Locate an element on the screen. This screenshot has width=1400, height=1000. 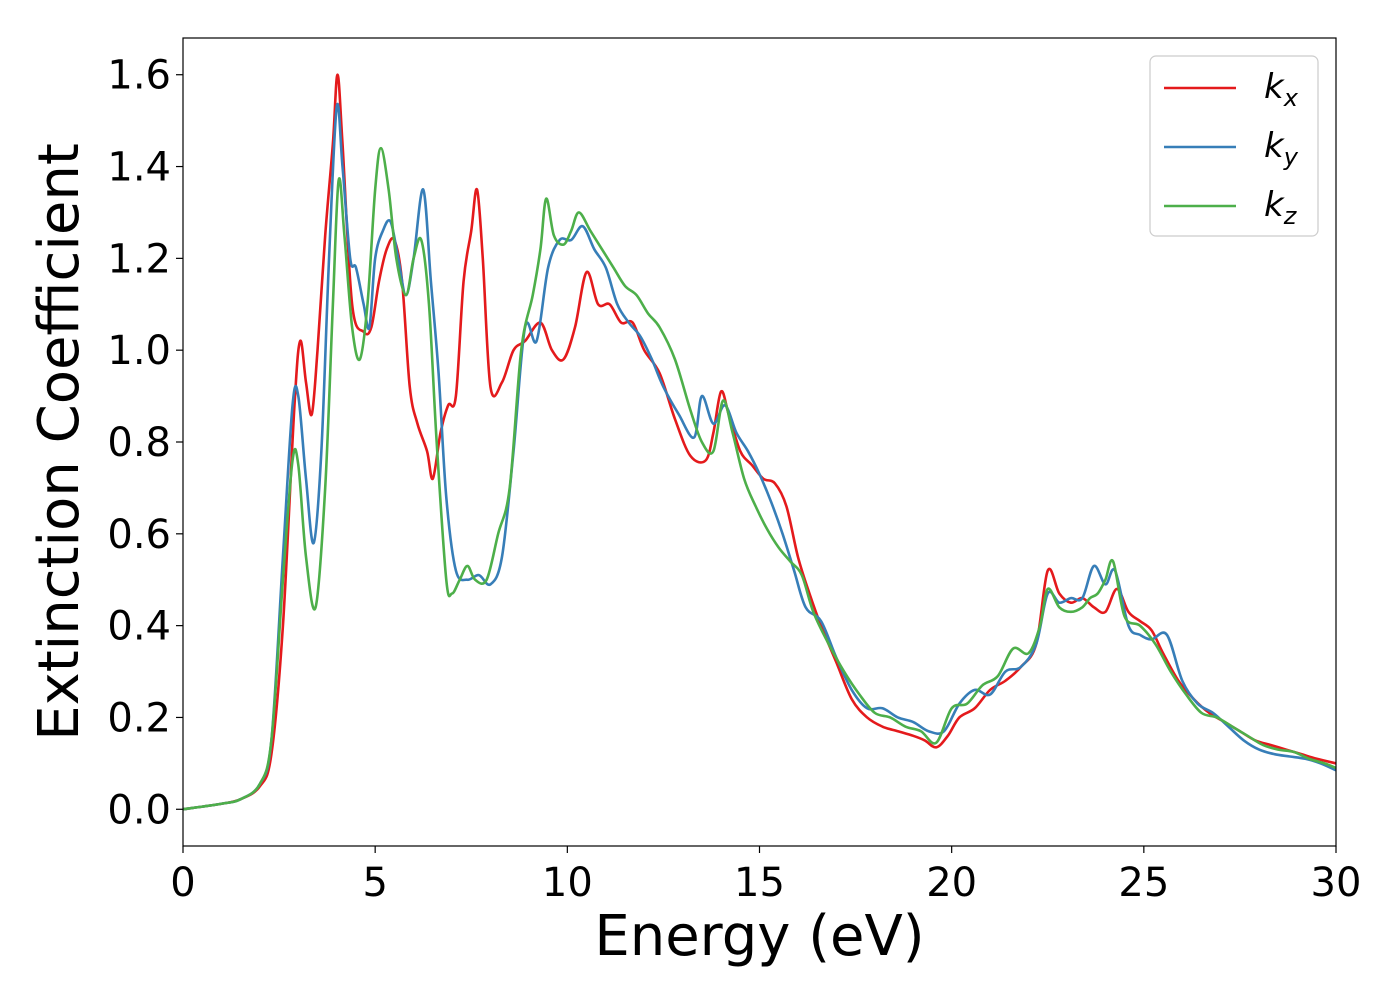
x-tick-label: 20 is located at coordinates (951, 883).